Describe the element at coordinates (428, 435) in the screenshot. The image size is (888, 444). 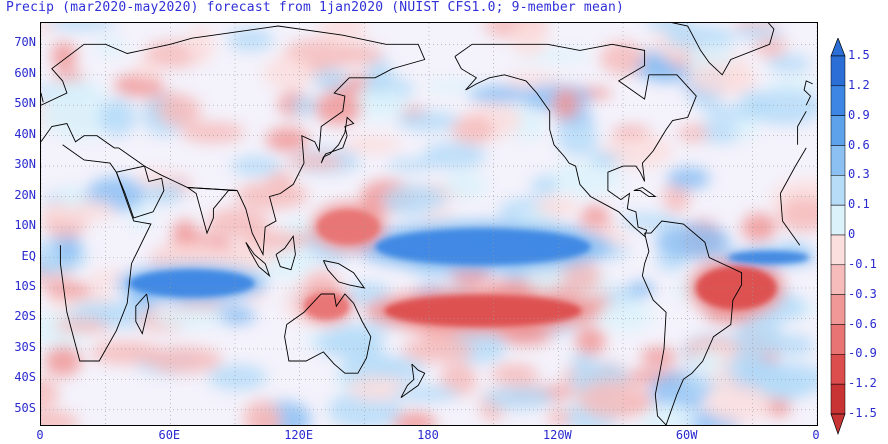
I see `lon-tick-label: 180` at that location.